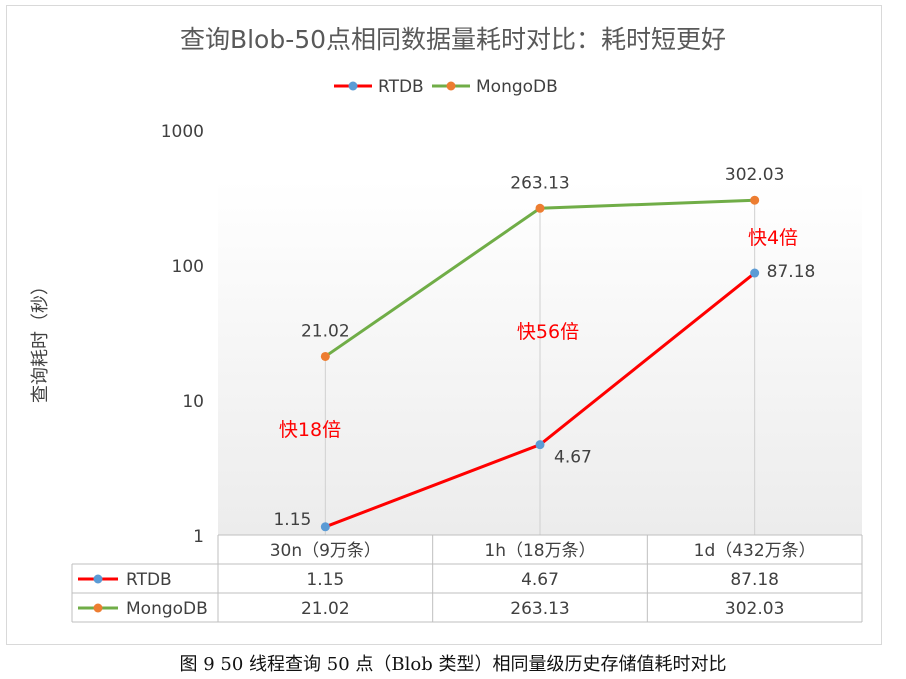  Describe the element at coordinates (539, 609) in the screenshot. I see `table-cell: 263.13` at that location.